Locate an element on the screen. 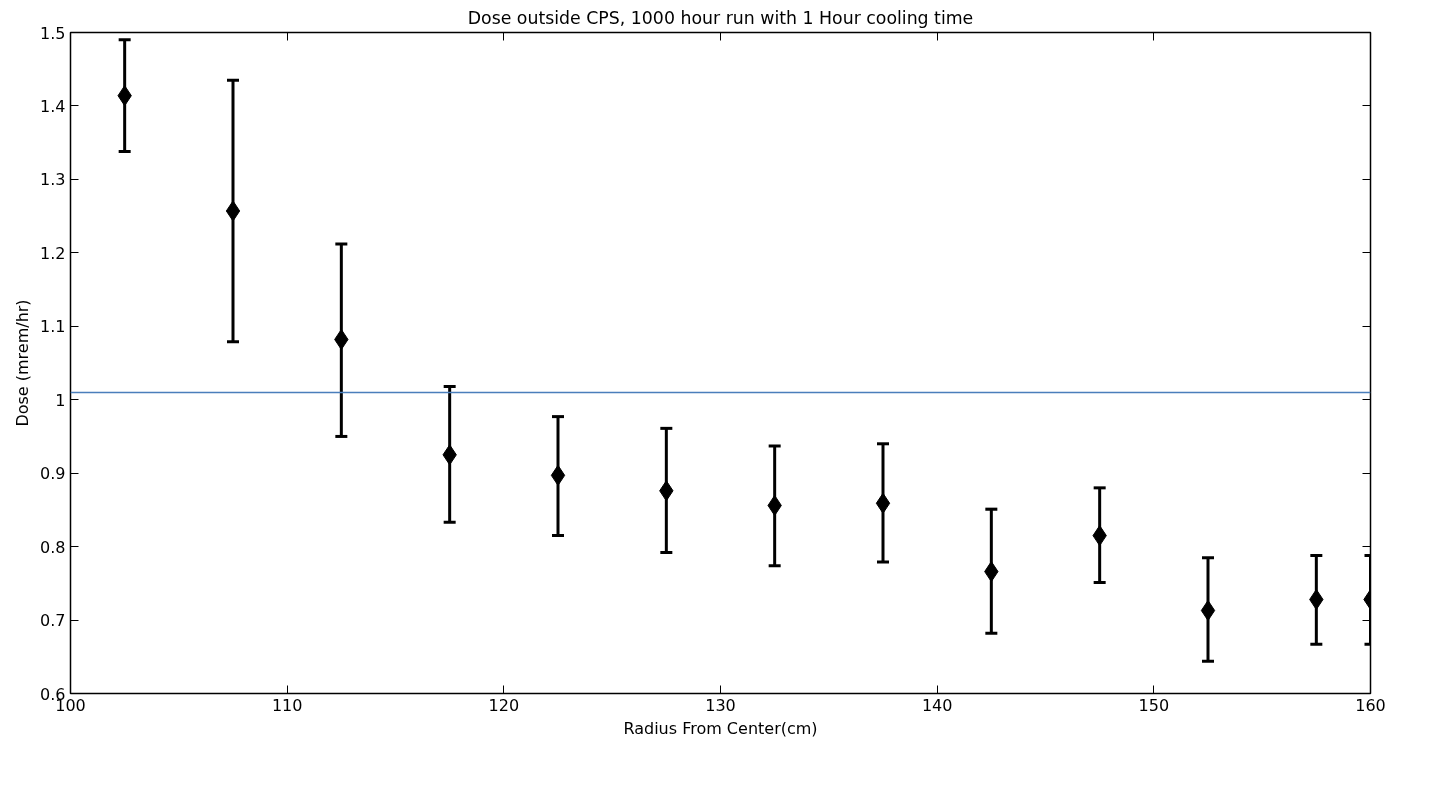 This screenshot has height=787, width=1449. x-axis-title: Radius From Center(cm) is located at coordinates (720, 728).